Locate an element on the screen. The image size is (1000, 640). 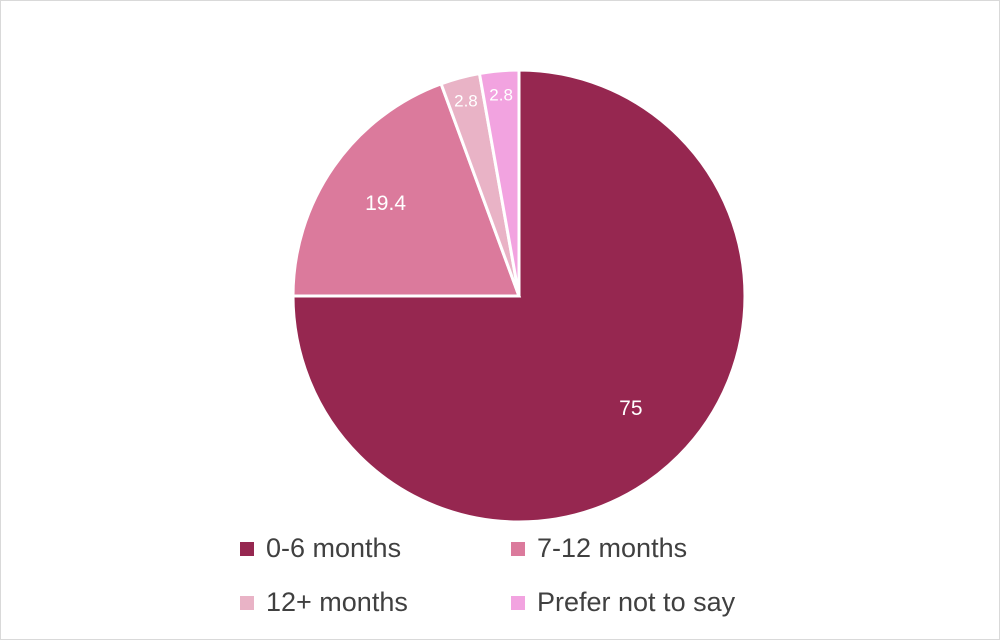
legend-item-7-12-months: 7-12 months is located at coordinates (599, 548).